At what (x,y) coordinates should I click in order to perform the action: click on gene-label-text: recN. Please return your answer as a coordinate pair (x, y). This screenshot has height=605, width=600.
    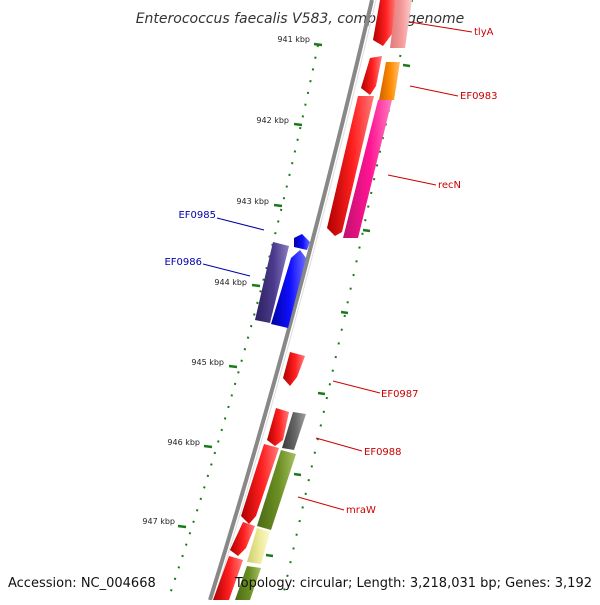
    Looking at the image, I should click on (449, 185).